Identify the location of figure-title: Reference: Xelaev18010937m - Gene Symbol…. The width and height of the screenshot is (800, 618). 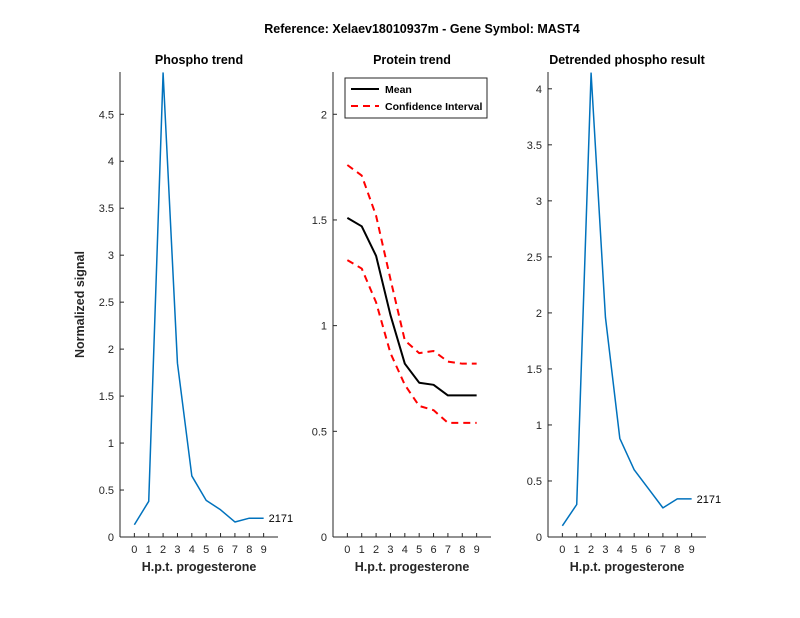
(421, 29).